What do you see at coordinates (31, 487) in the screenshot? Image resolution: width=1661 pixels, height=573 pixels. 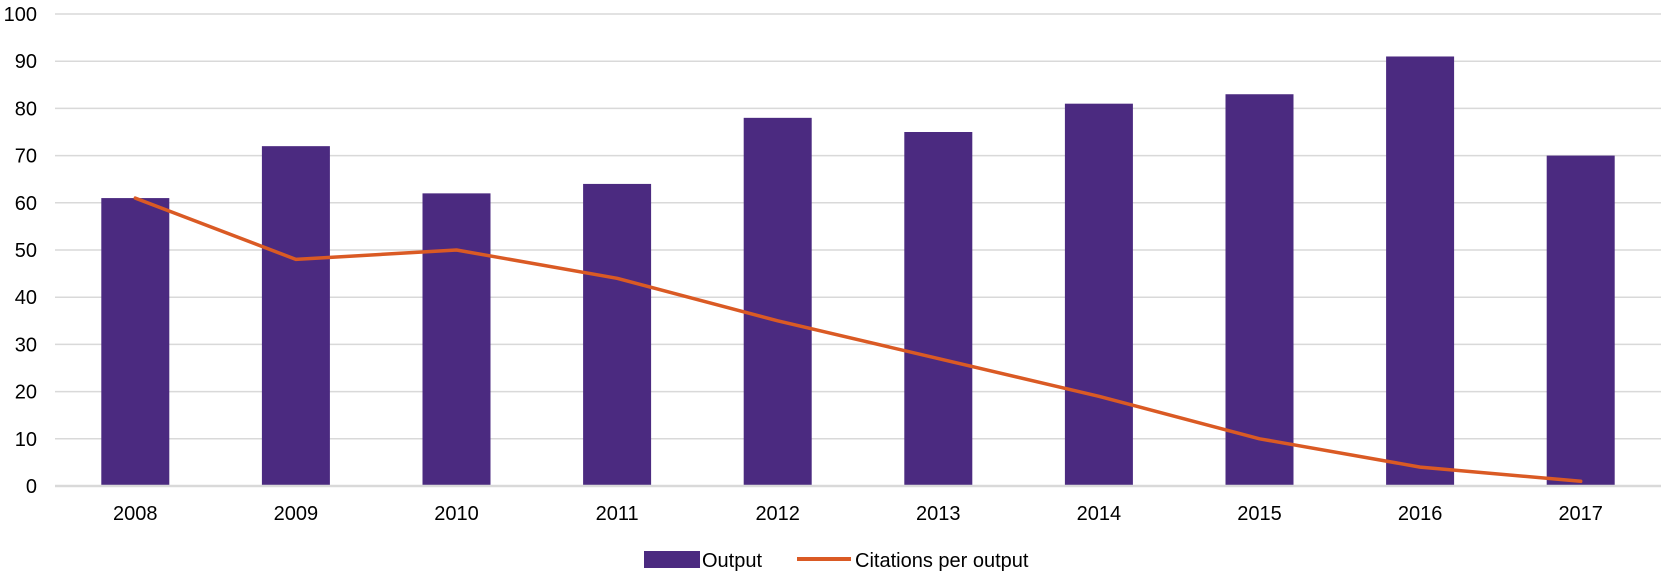 I see `y-tick-label-0: 0` at bounding box center [31, 487].